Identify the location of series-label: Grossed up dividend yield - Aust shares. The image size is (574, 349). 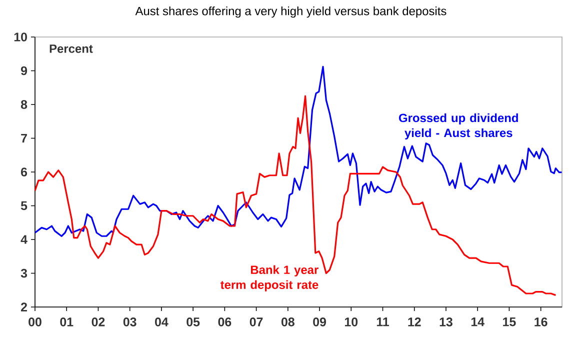
(458, 126).